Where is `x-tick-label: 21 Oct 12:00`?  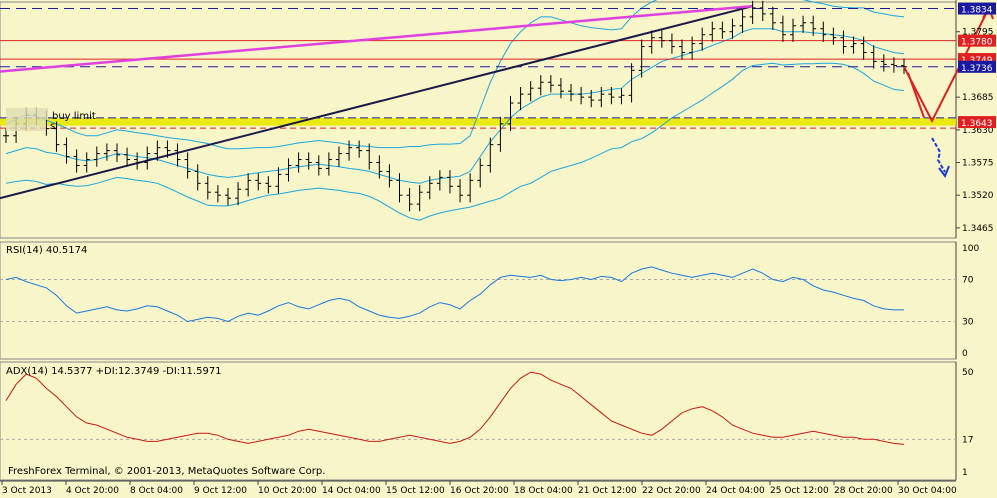 x-tick-label: 21 Oct 12:00 is located at coordinates (607, 491).